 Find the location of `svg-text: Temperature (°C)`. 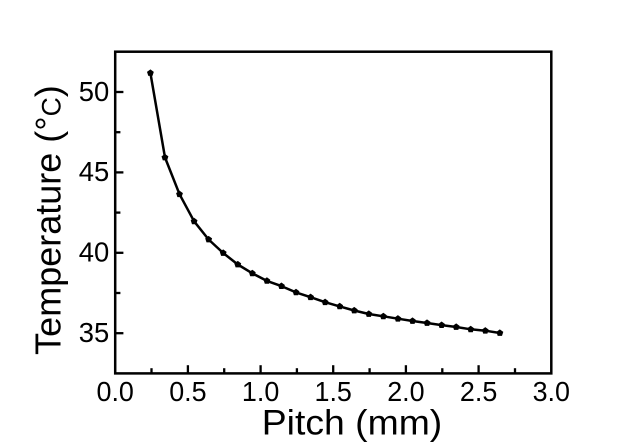

svg-text: Temperature (°C) is located at coordinates (48, 220).